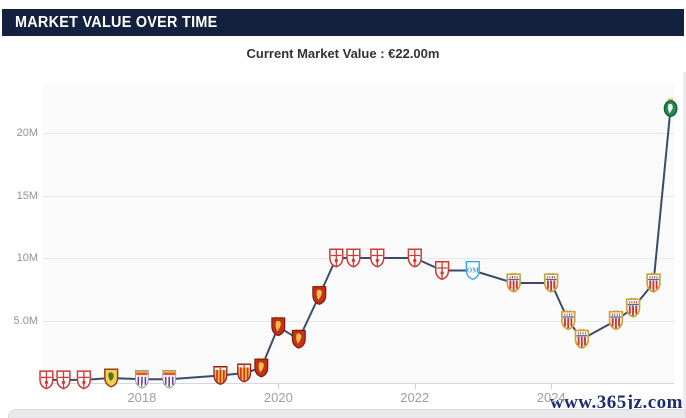 The width and height of the screenshot is (686, 418). What do you see at coordinates (142, 397) in the screenshot?
I see `x-axis-label: 2018` at bounding box center [142, 397].